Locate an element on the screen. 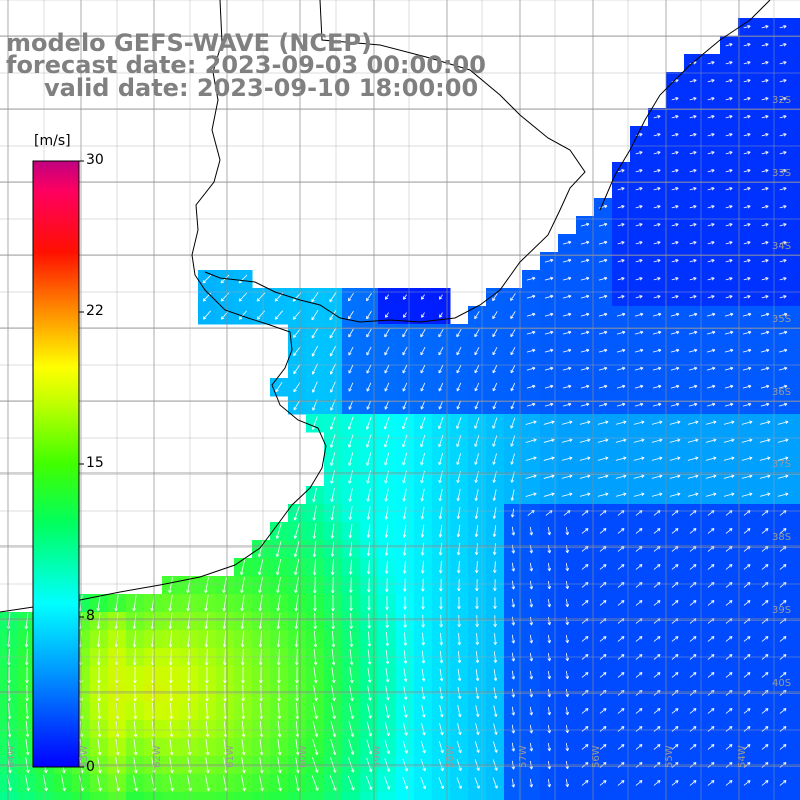 Image resolution: width=800 pixels, height=800 pixels. colorbar-tick-label: 8 is located at coordinates (90, 616).